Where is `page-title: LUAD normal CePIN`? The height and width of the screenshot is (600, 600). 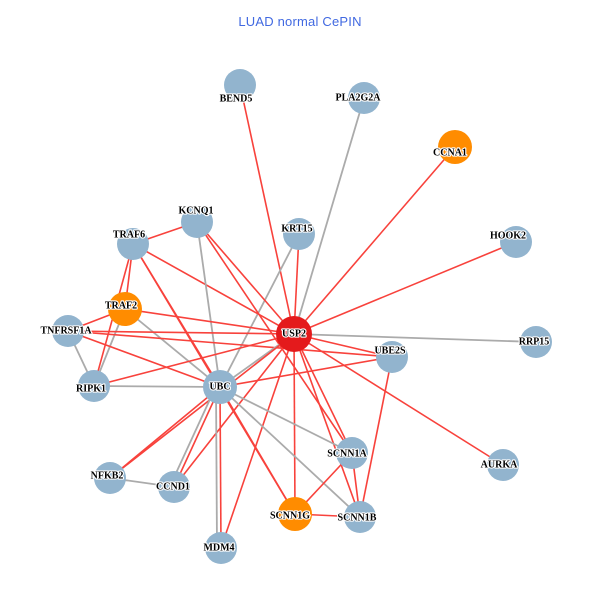 page-title: LUAD normal CePIN is located at coordinates (300, 21).